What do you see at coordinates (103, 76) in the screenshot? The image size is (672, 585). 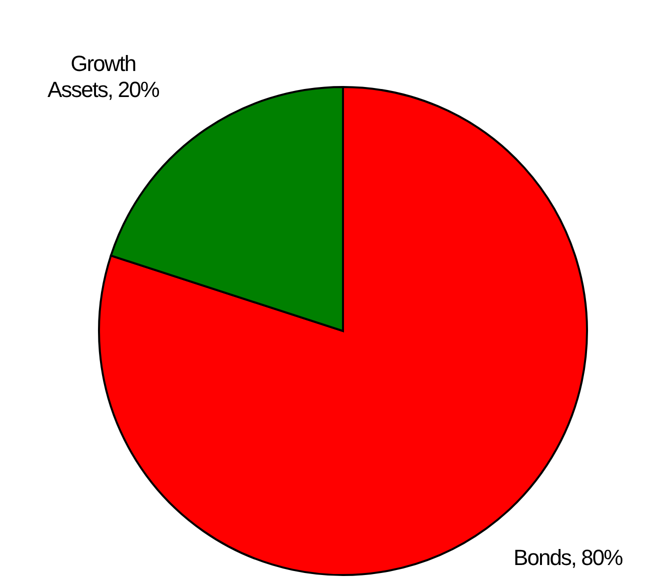 I see `slice-label: Growth Assets, 20%` at bounding box center [103, 76].